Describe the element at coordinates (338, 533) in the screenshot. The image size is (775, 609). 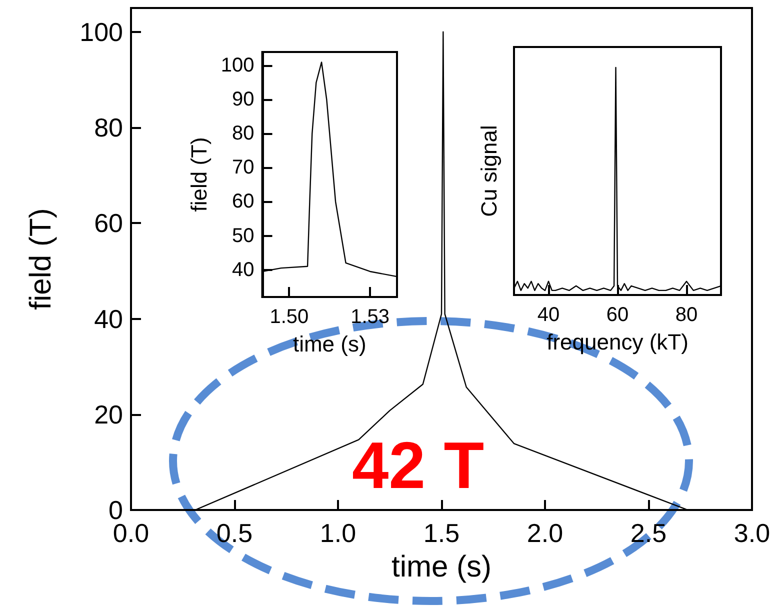
I see `x-tick-label: 1.0` at that location.